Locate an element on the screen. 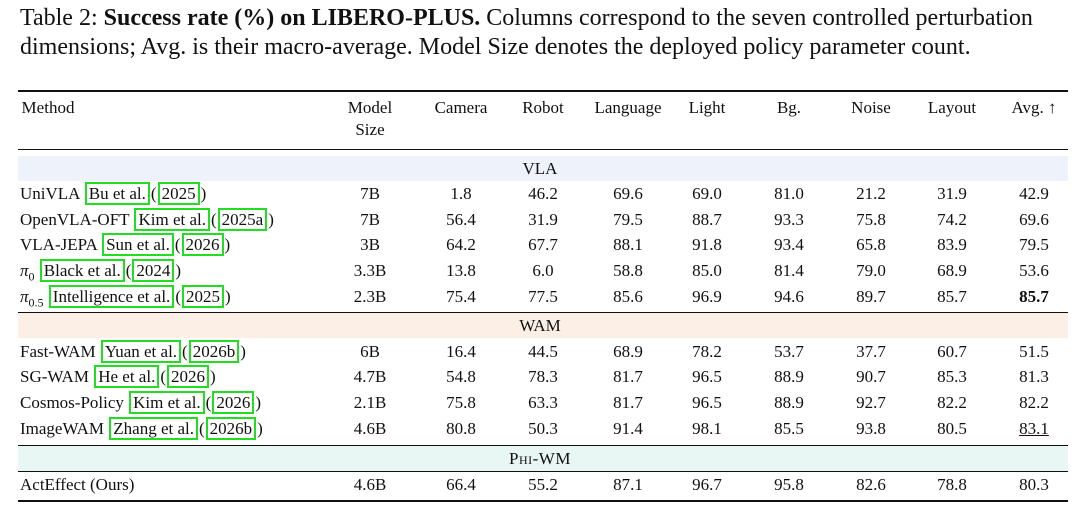 This screenshot has width=1080, height=527. layout-value: 85.3 is located at coordinates (952, 376).